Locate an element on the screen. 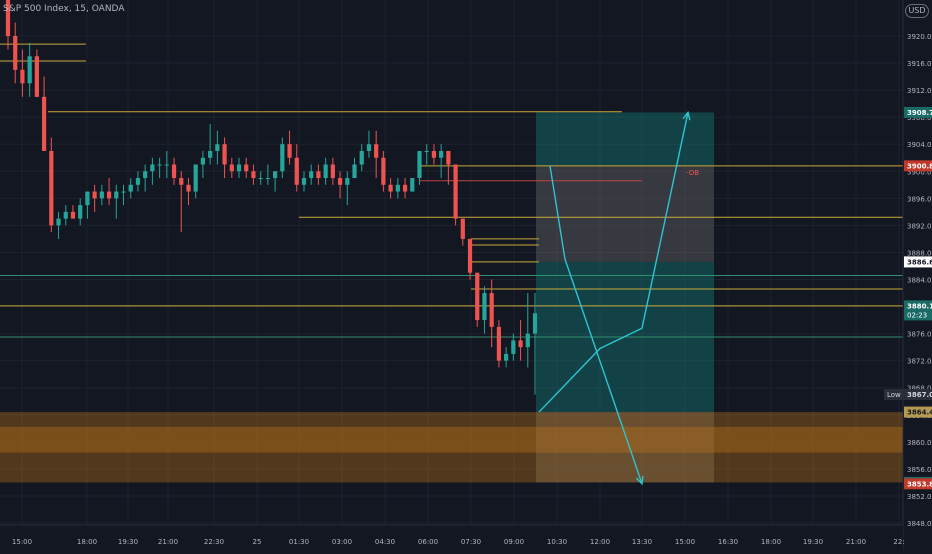  y-tick-label: 3912.0 is located at coordinates (919, 91).